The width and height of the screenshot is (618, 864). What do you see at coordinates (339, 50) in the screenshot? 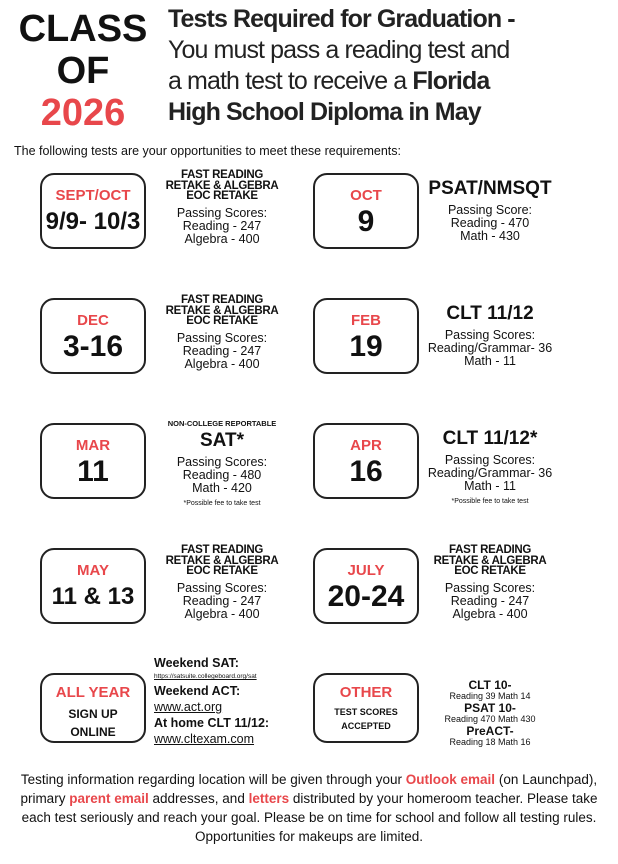
I see `title-line: You must pass a reading test and` at bounding box center [339, 50].